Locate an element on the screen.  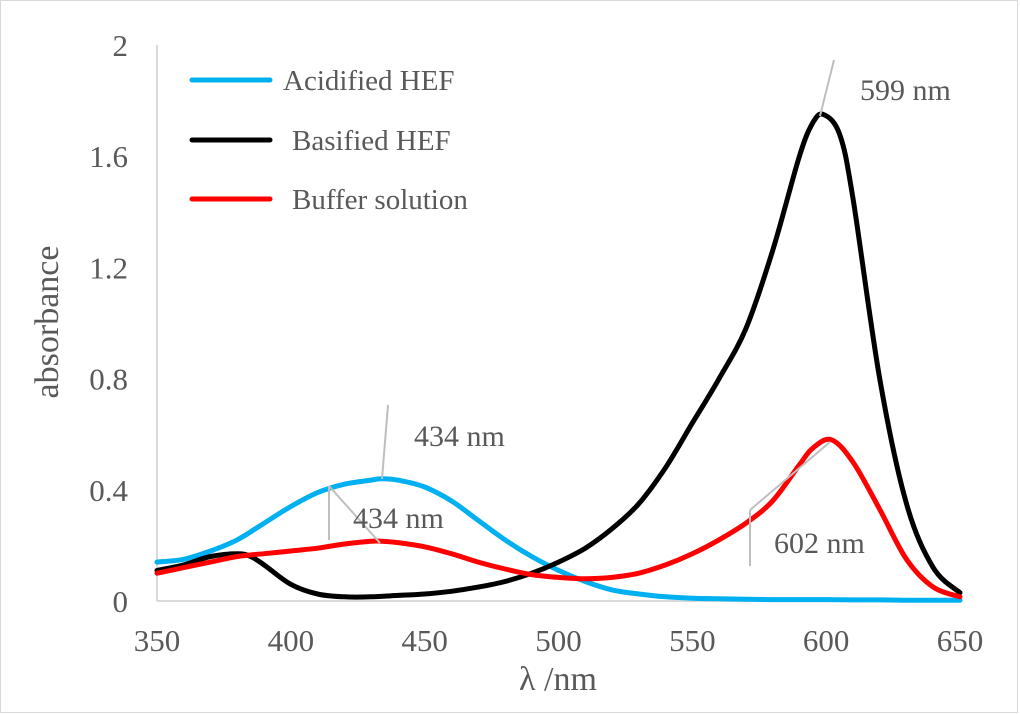
y-tick-labels: 0 0.4 0.8 1.2 1.6 2 is located at coordinates (108, 323).